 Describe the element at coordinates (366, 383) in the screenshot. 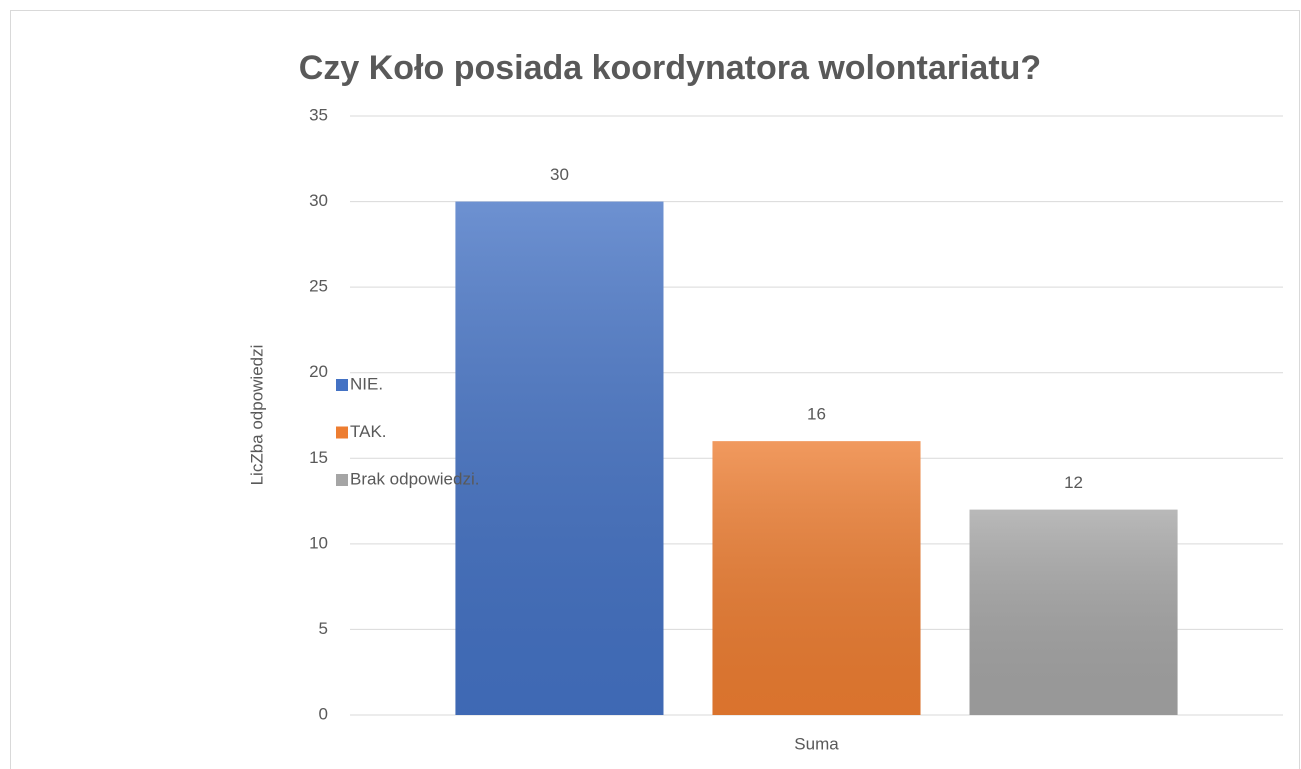

I see `legend-label: NIE.` at that location.